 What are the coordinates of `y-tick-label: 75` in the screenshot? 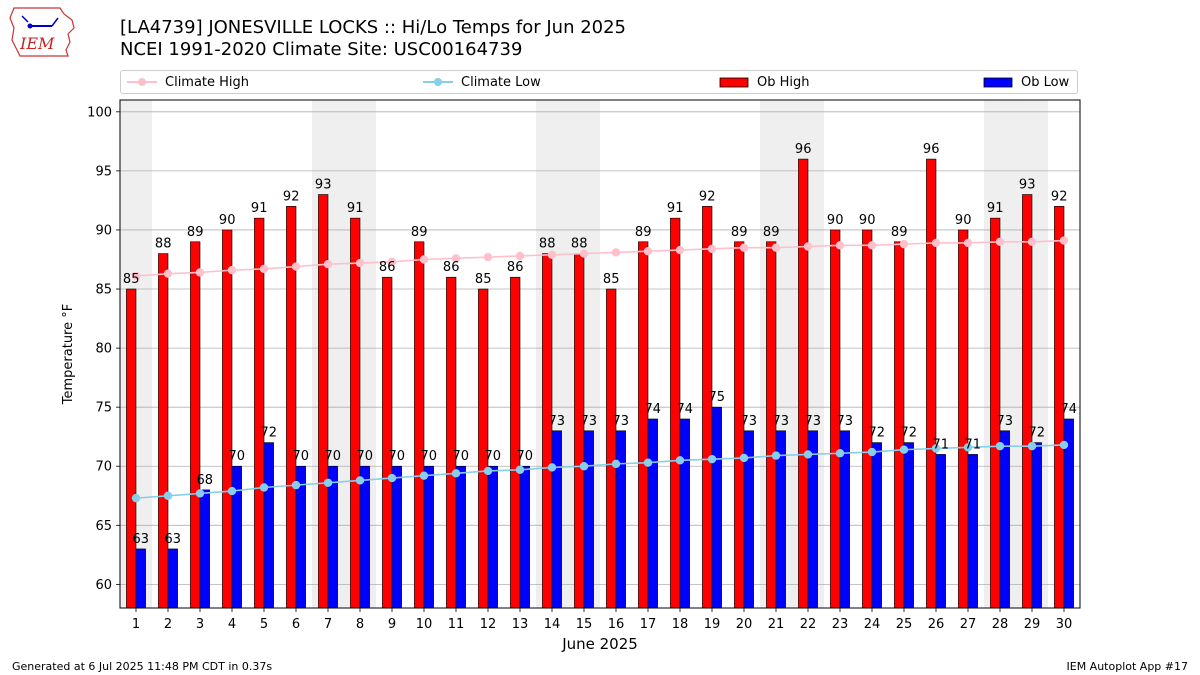 It's located at (103, 408).